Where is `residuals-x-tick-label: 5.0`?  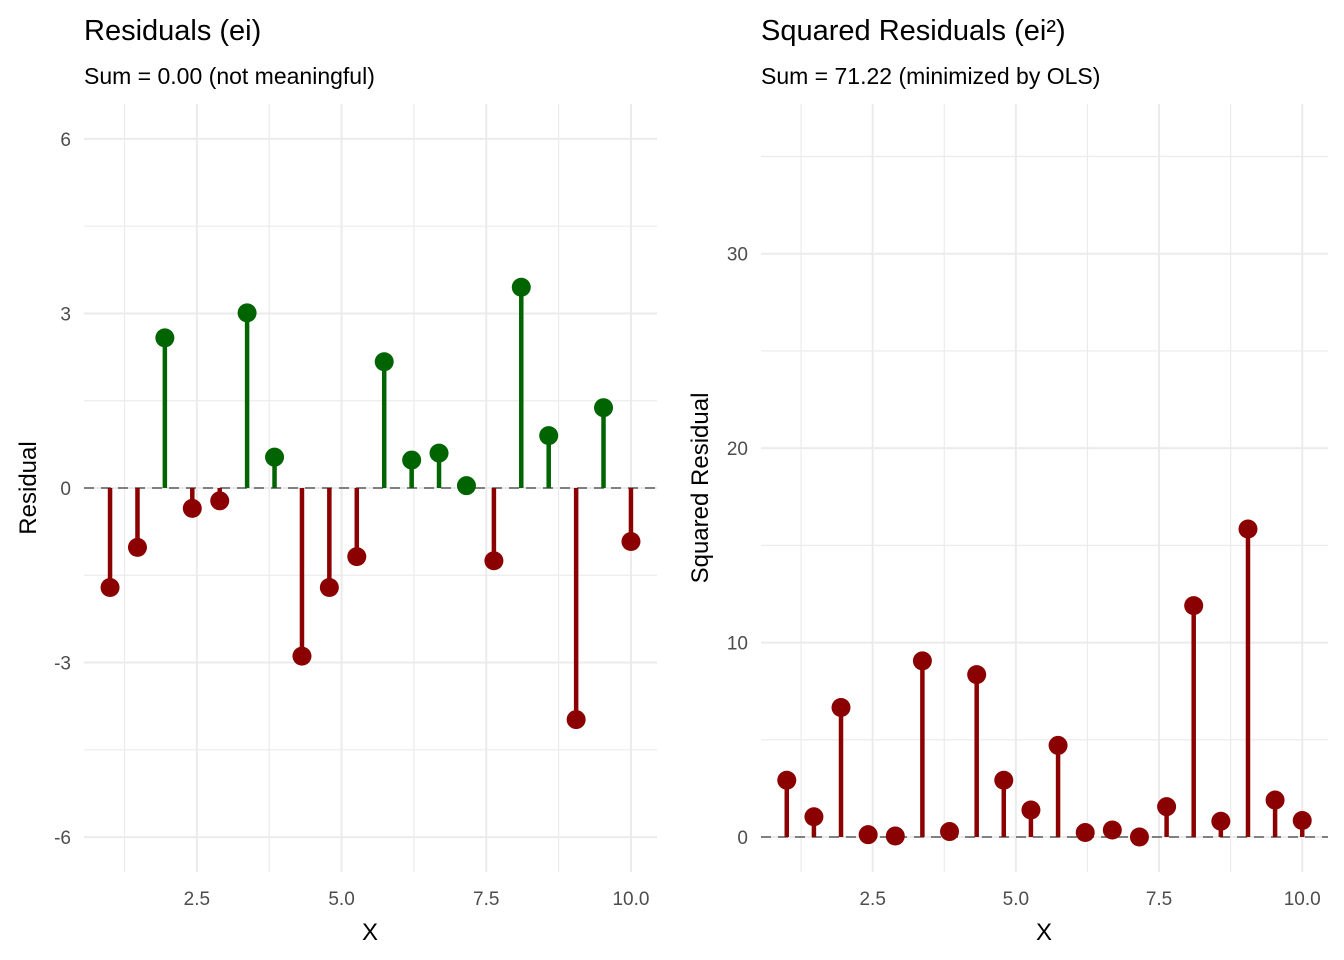 residuals-x-tick-label: 5.0 is located at coordinates (341, 899).